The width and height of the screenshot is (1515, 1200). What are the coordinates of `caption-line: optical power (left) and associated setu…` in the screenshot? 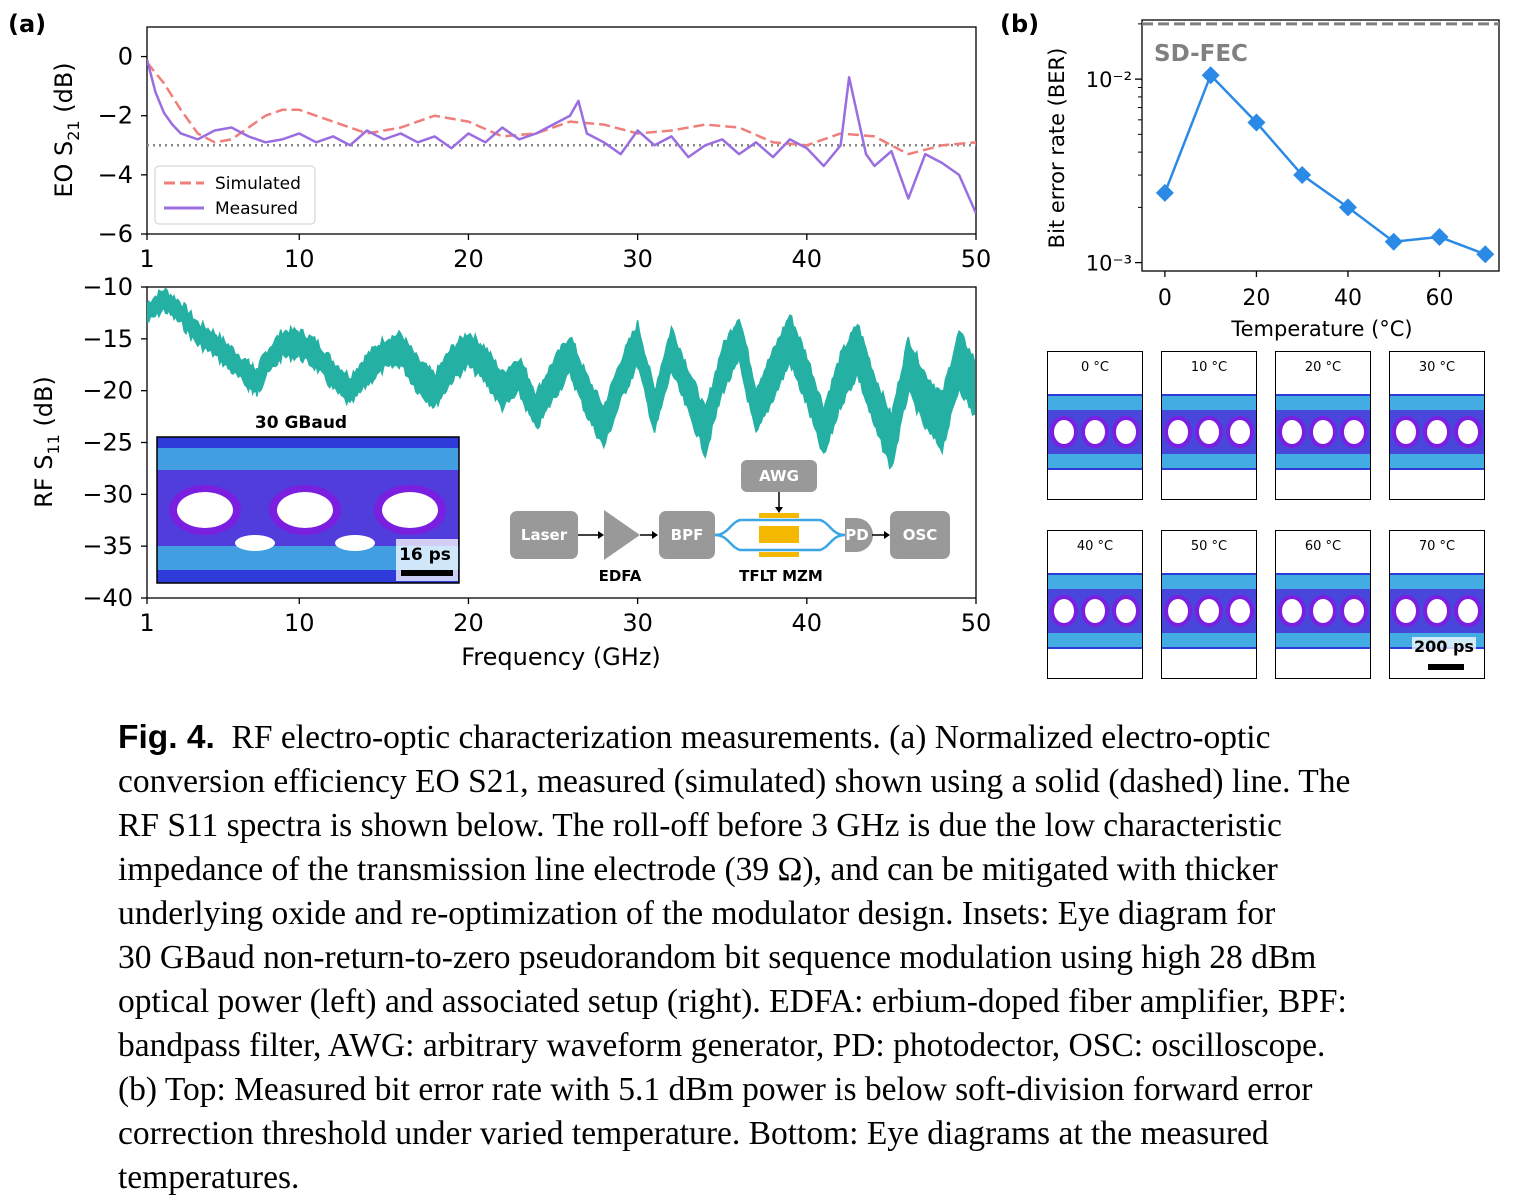 It's located at (732, 1001).